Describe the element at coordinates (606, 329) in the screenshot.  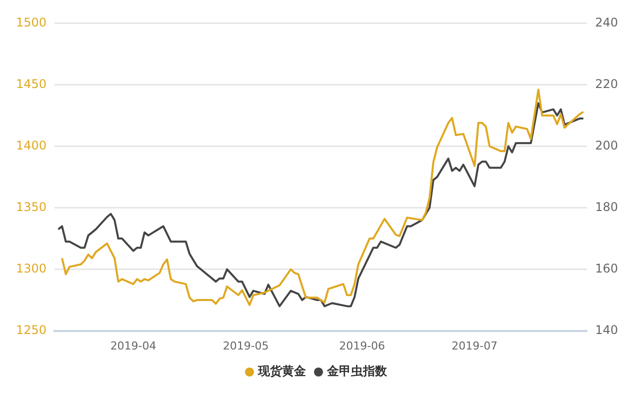
I see `y2-tick-label: 140` at that location.